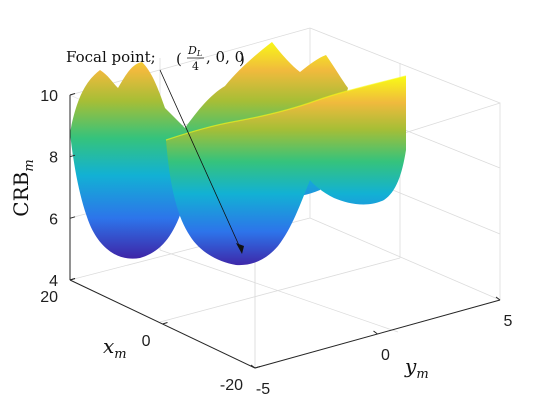  What do you see at coordinates (146, 341) in the screenshot?
I see `x-tick-label-1: 0` at bounding box center [146, 341].